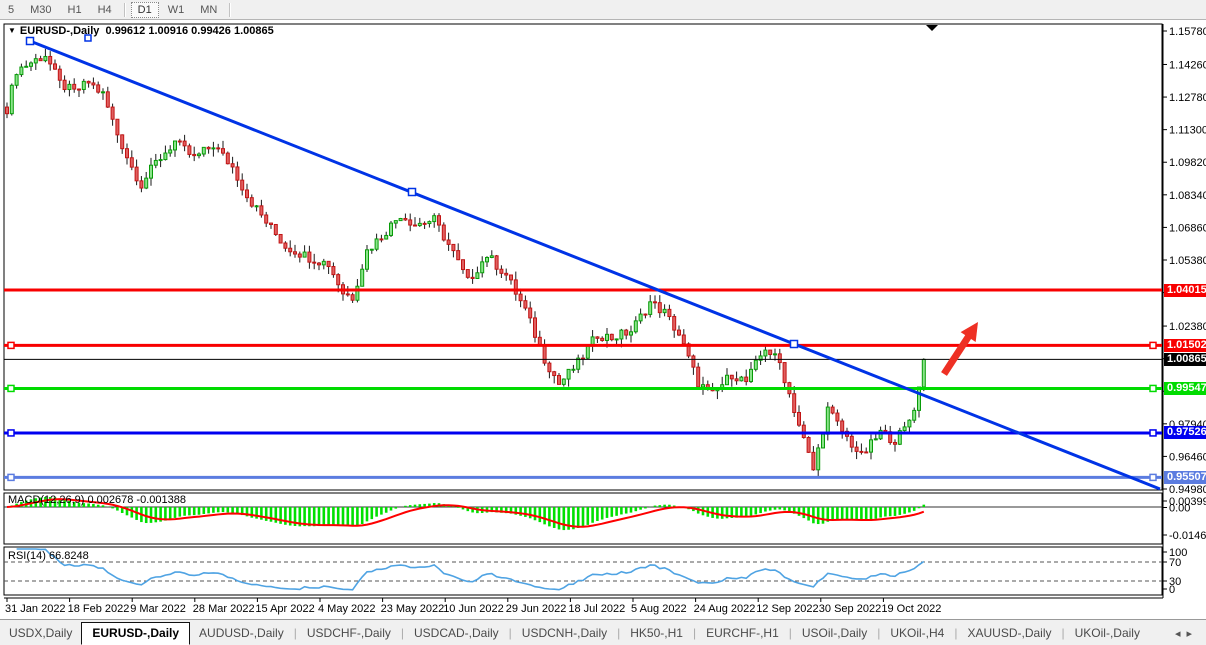 This screenshot has width=1206, height=645. What do you see at coordinates (1107, 633) in the screenshot?
I see `symbol-tab-ukoil-daily: UKOil-,Daily` at bounding box center [1107, 633].